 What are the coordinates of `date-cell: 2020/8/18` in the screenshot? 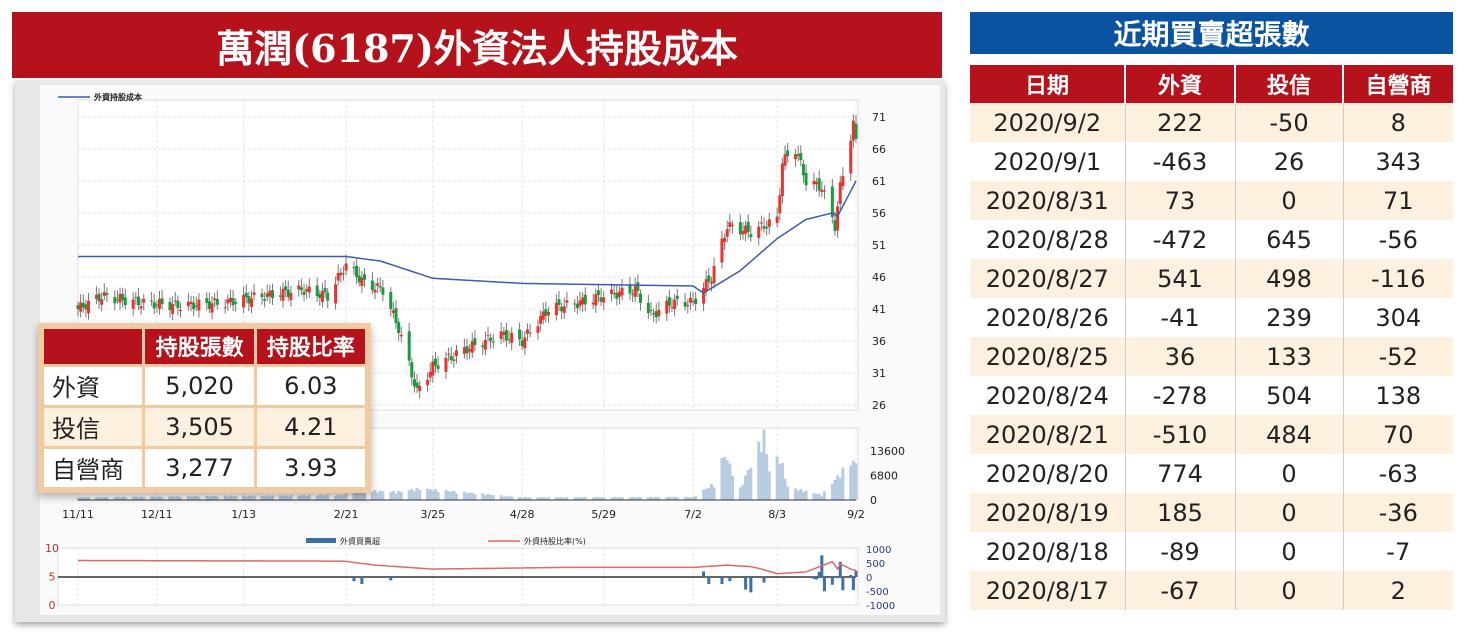 It's located at (1048, 551).